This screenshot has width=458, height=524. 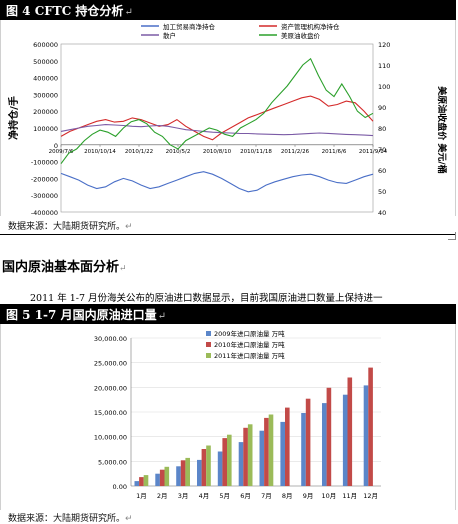 I want to click on x-tick-label: 1月, so click(x=141, y=496).